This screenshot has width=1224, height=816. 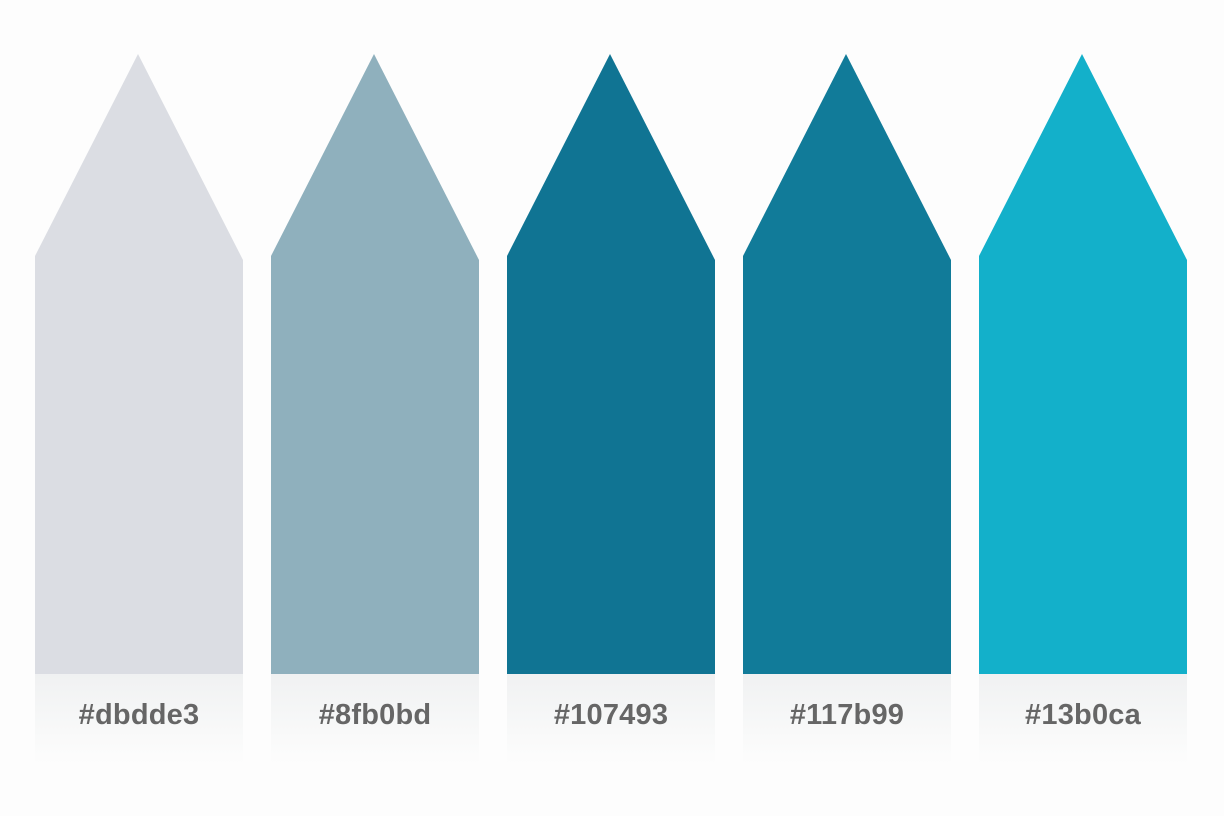 What do you see at coordinates (139, 714) in the screenshot?
I see `swatch-1-hex-label: #dbdde3` at bounding box center [139, 714].